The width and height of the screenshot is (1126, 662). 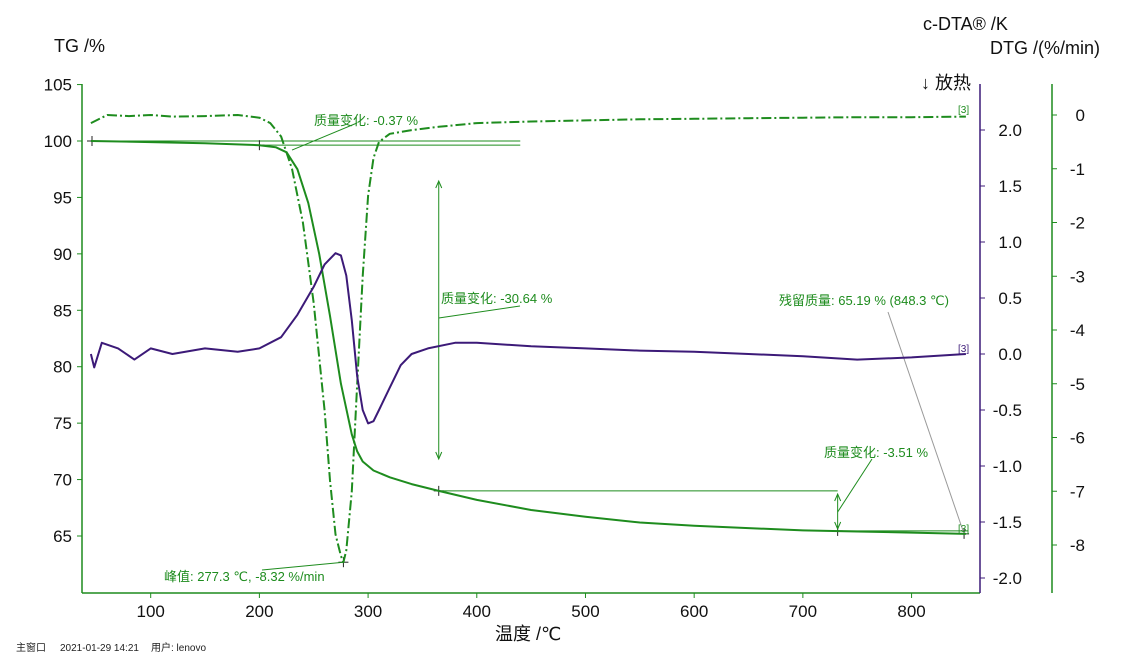 What do you see at coordinates (497, 298) in the screenshot?
I see `mass-change-step2-label: 质量变化: -30.64 %` at bounding box center [497, 298].